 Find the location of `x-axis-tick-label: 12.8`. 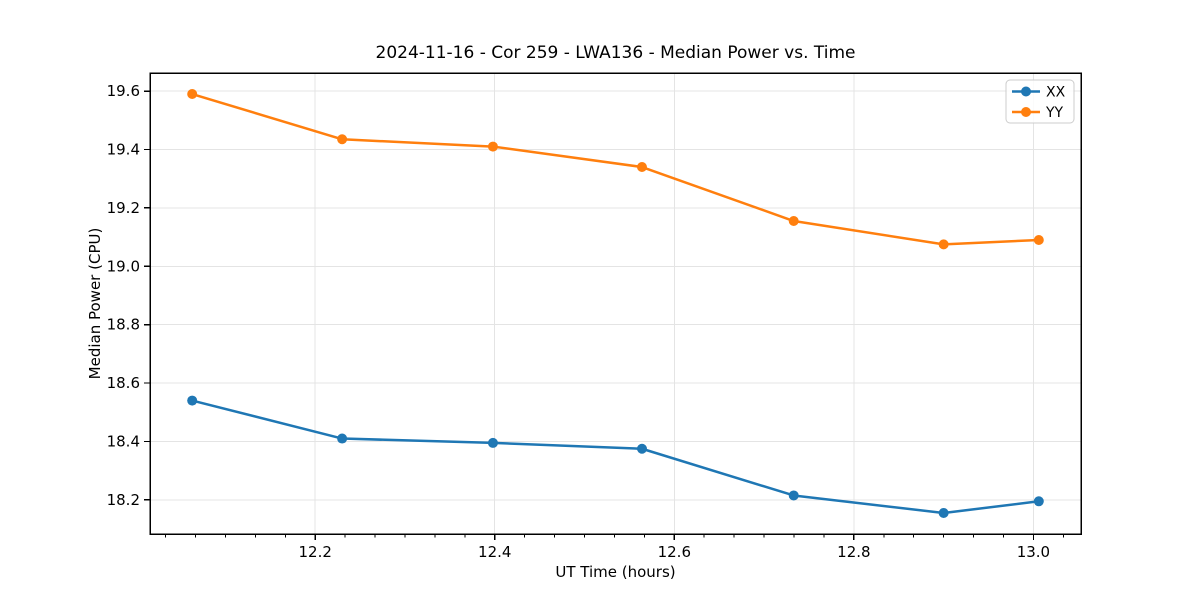

x-axis-tick-label: 12.8 is located at coordinates (853, 552).